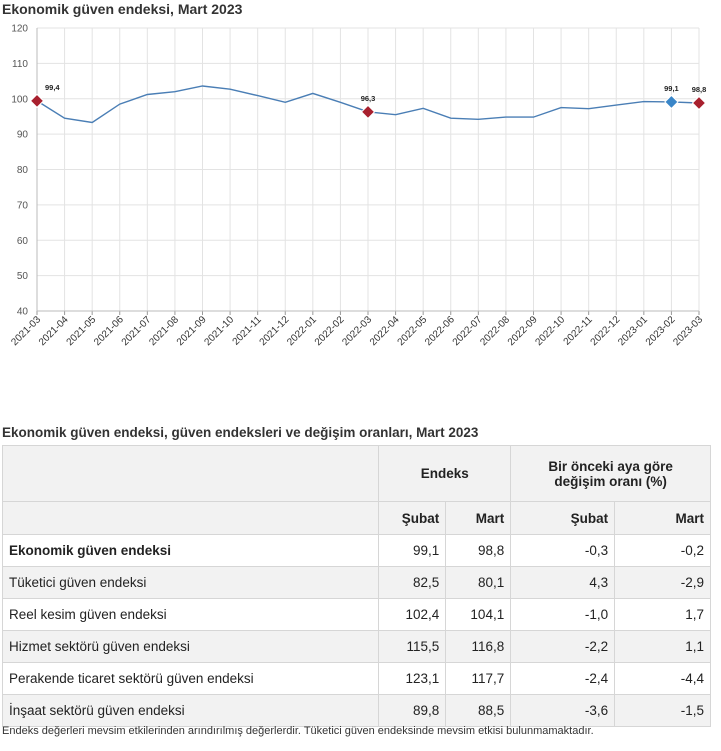  I want to click on cell-mart-endeks: 80,1, so click(478, 582).